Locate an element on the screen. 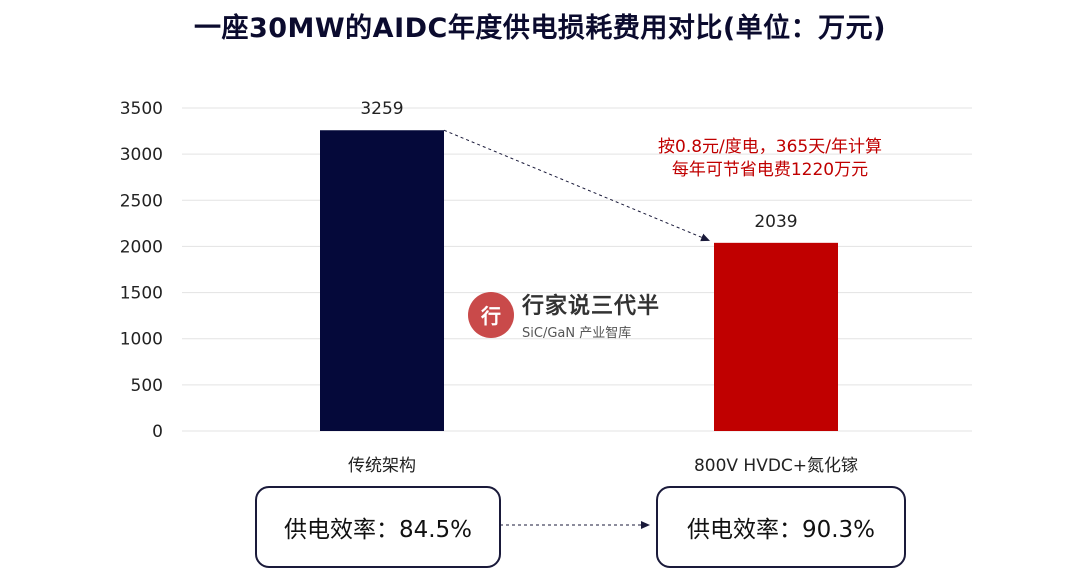 This screenshot has width=1080, height=574. watermark-logo-icon: 行 is located at coordinates (491, 314).